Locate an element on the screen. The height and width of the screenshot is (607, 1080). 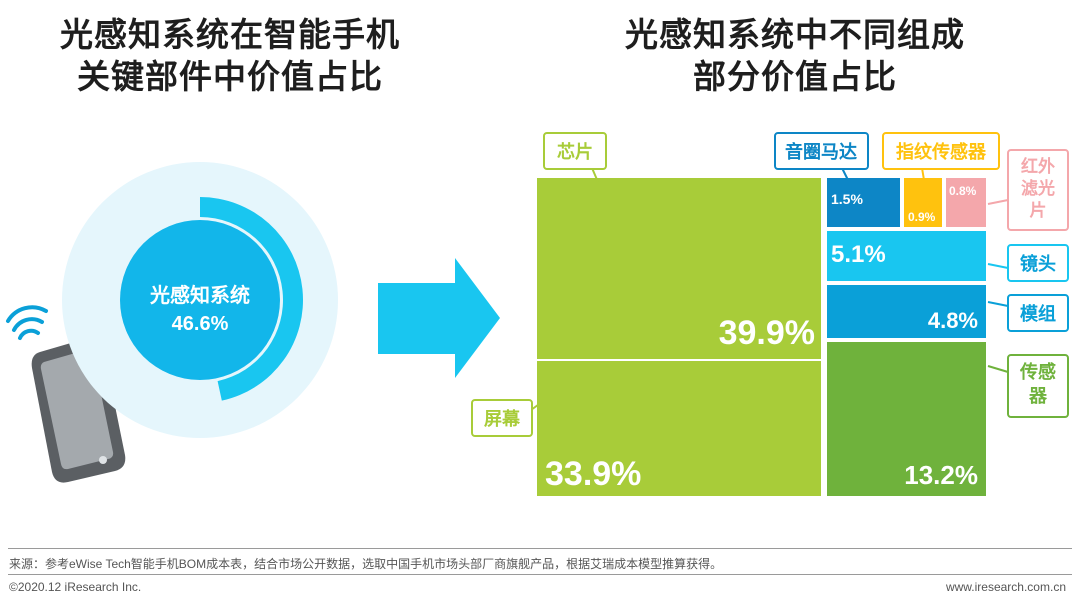
callout-label-fingerprint: 指纹传感器 is located at coordinates (941, 151).